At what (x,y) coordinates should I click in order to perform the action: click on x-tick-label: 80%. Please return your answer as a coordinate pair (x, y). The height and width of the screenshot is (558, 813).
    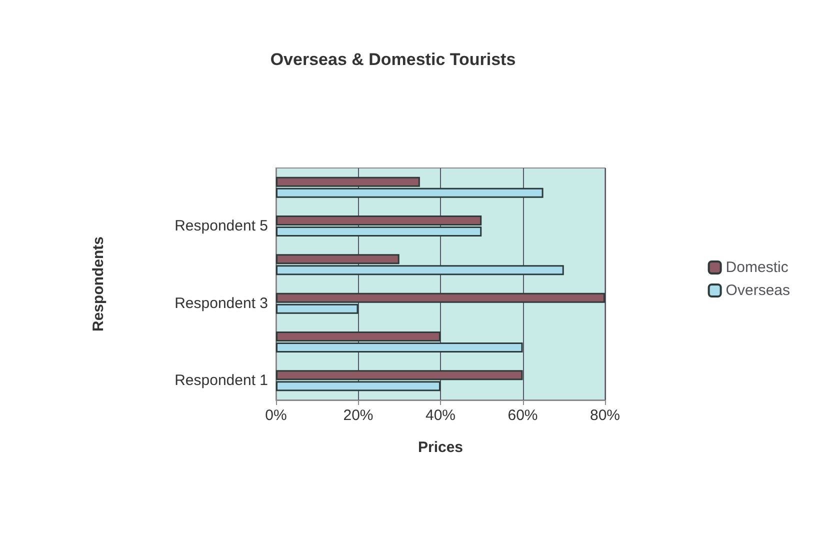
    Looking at the image, I should click on (605, 415).